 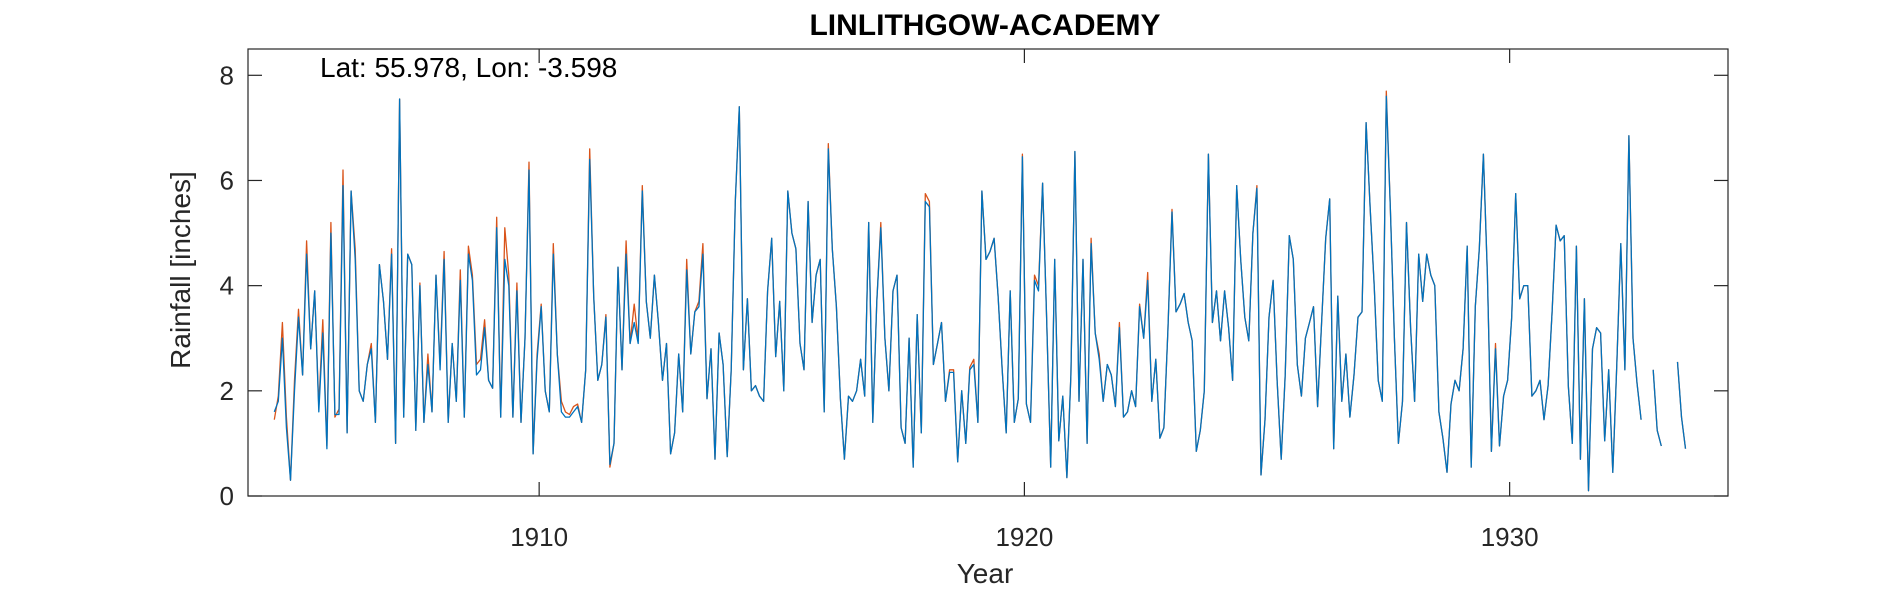 I want to click on chart-title: LINLITHGOW-ACADEMY, so click(x=984, y=25).